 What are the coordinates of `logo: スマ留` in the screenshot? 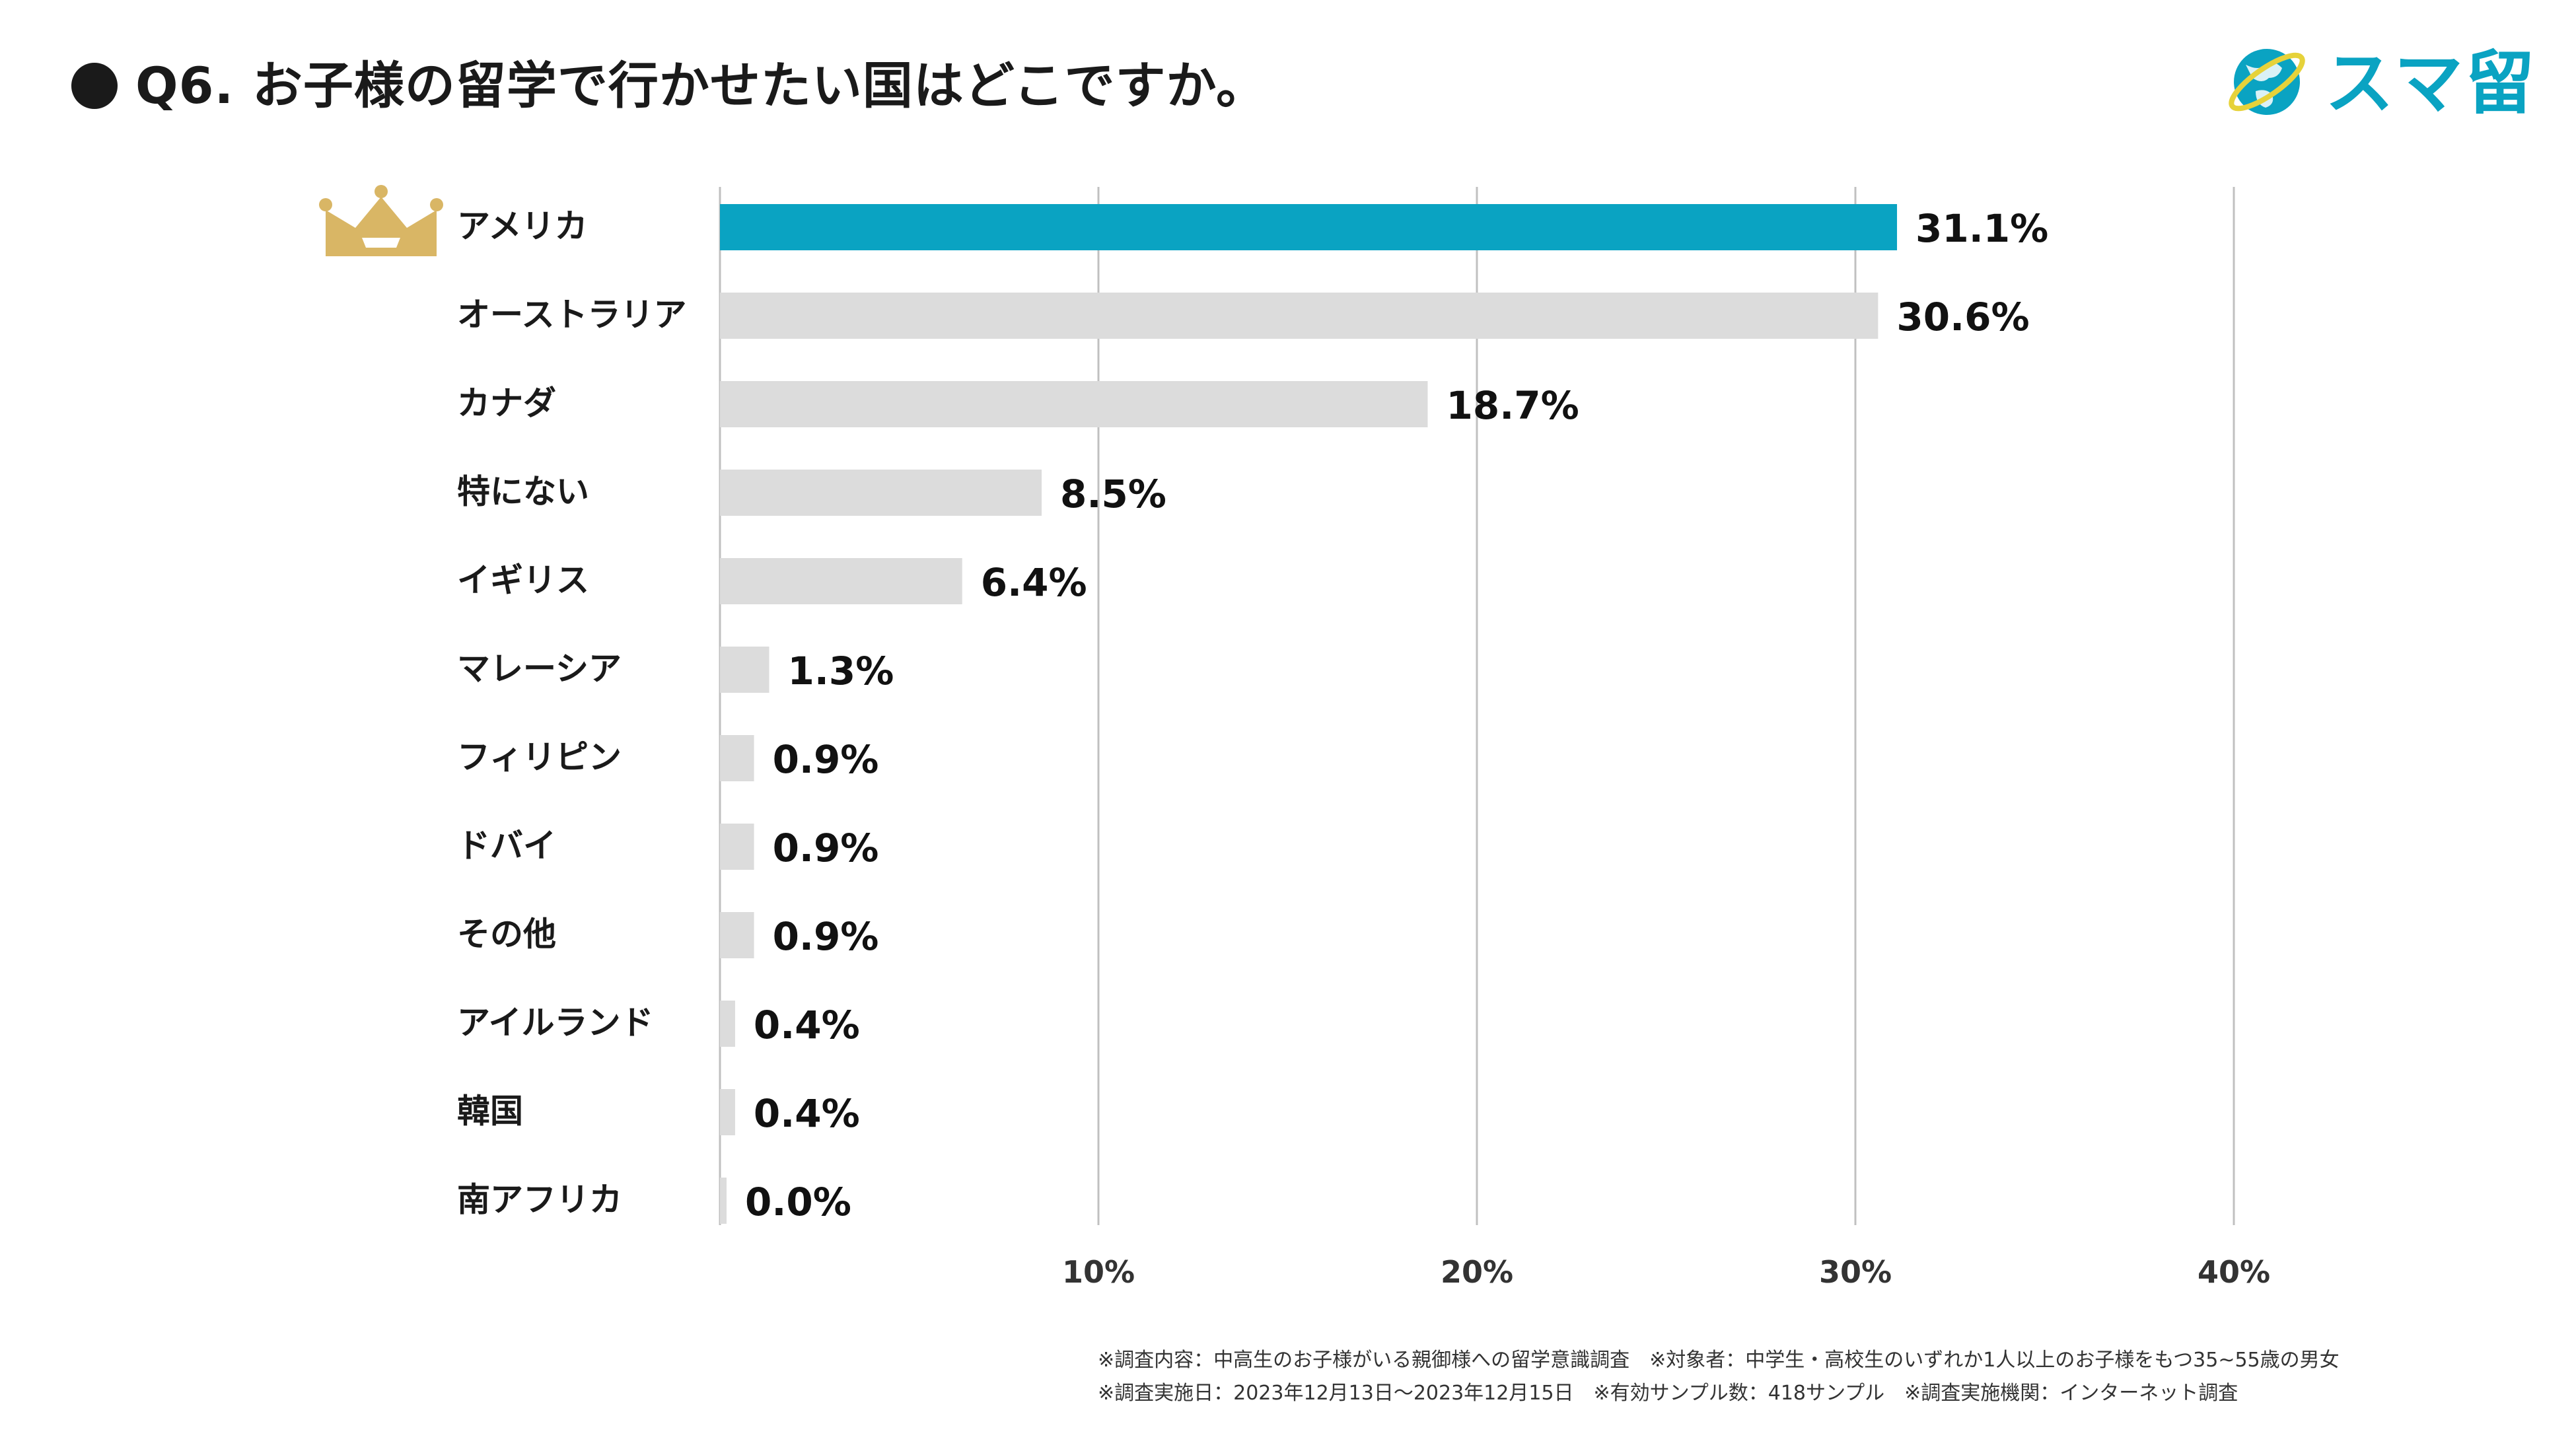 It's located at (2381, 81).